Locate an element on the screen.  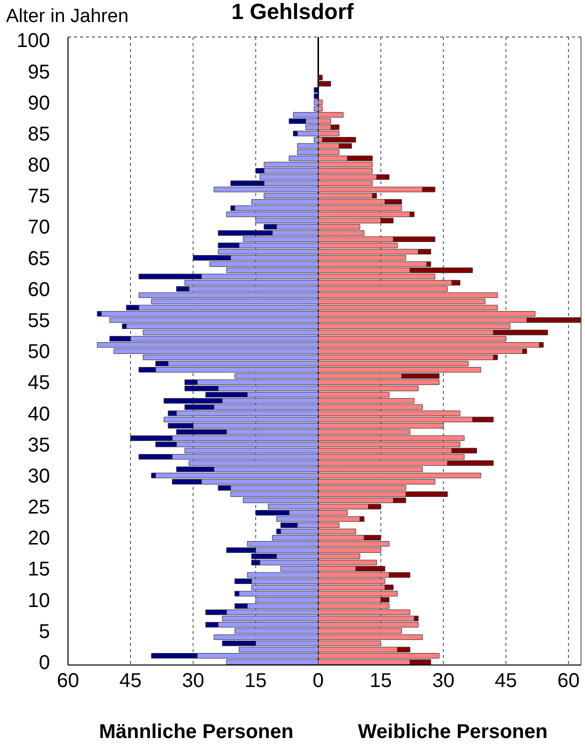
x-tick-label: 0 is located at coordinates (318, 681).